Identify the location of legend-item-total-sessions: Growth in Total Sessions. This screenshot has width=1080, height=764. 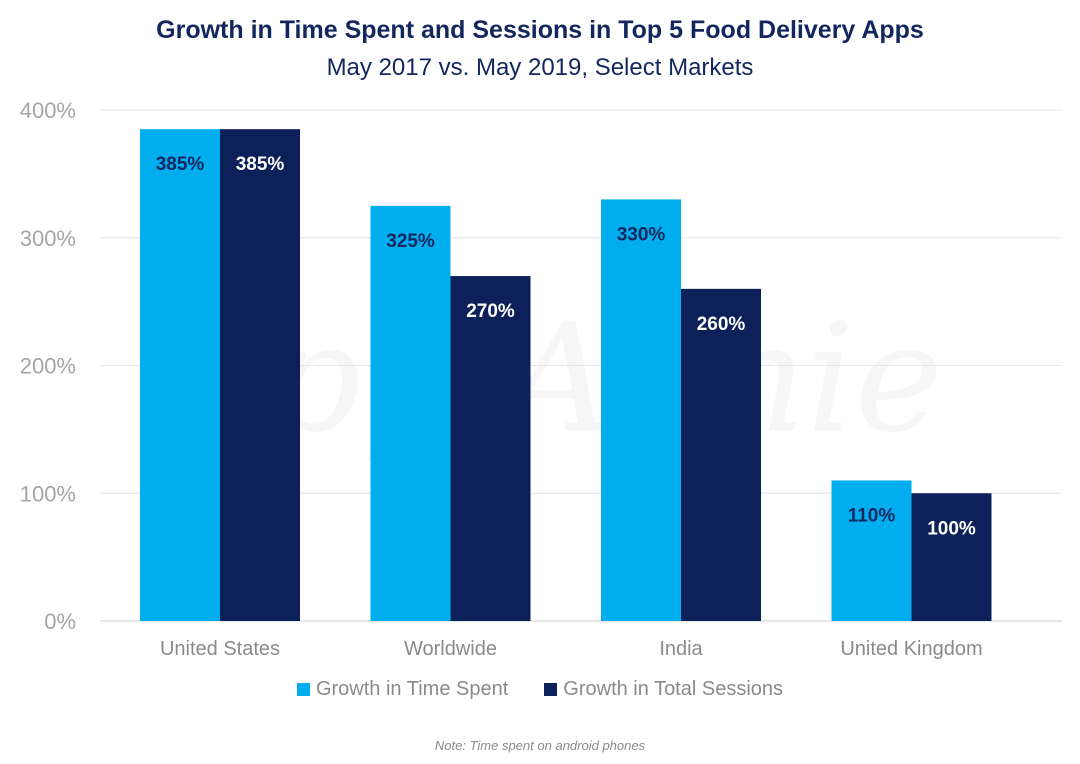
(663, 689).